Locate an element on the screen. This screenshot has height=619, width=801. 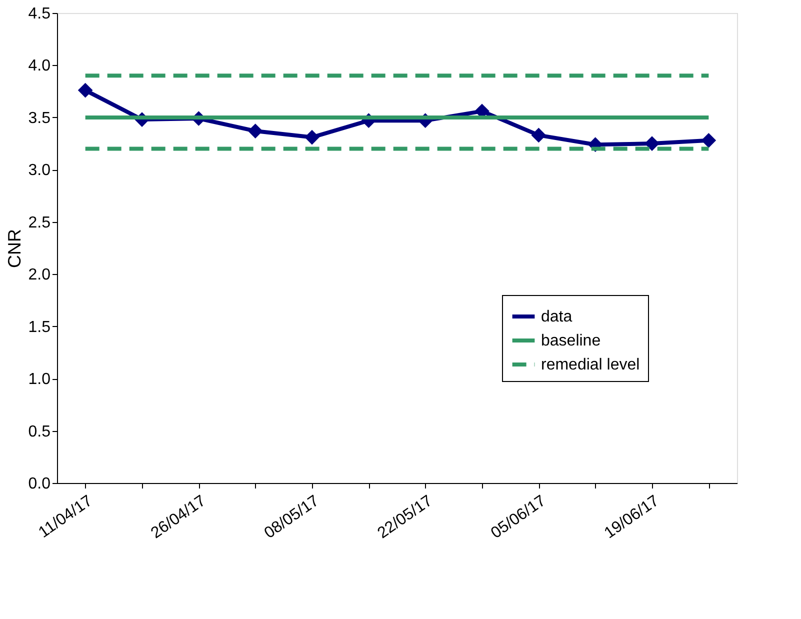
legend-label: remedial level is located at coordinates (590, 365).